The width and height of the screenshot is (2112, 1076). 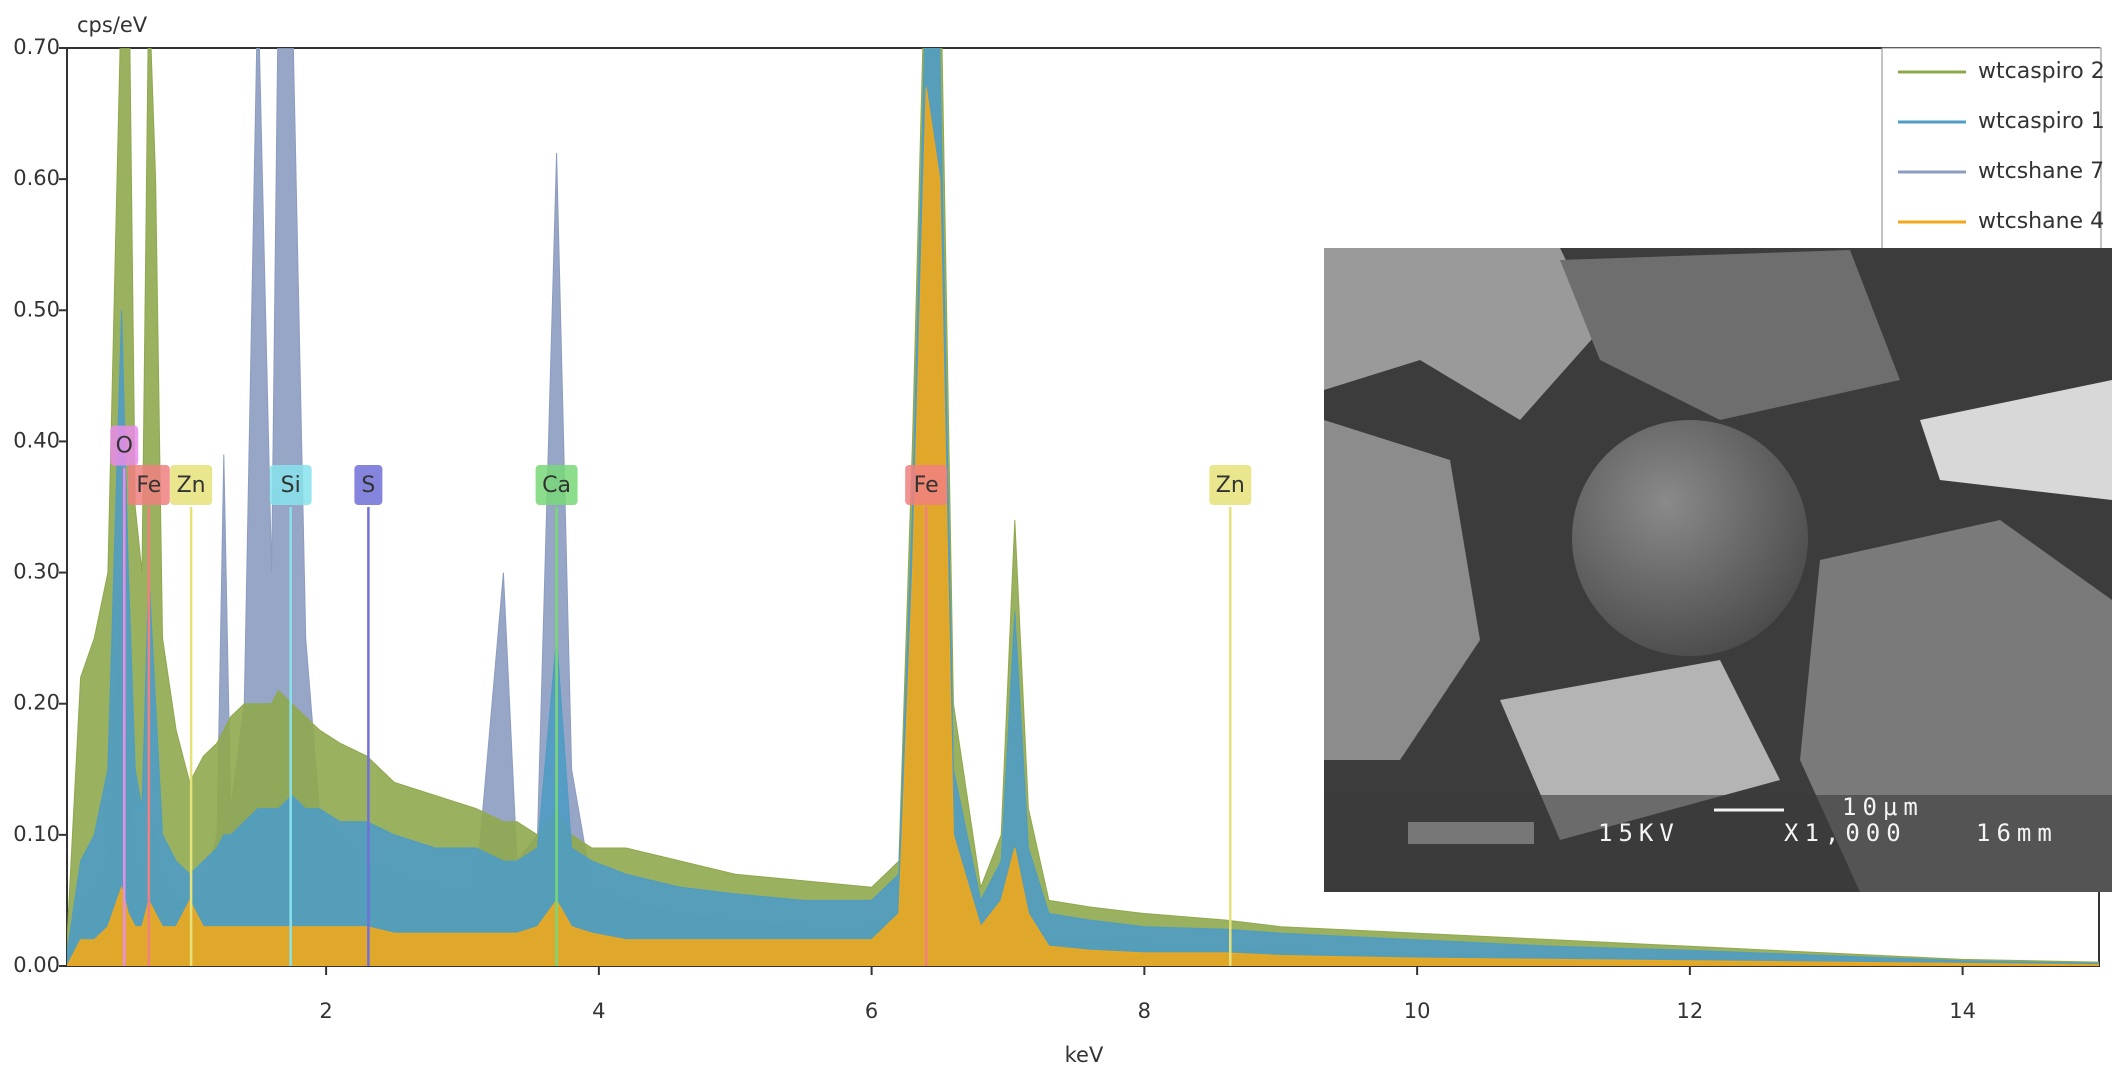 I want to click on y-tick-label: 0.30, so click(x=36, y=572).